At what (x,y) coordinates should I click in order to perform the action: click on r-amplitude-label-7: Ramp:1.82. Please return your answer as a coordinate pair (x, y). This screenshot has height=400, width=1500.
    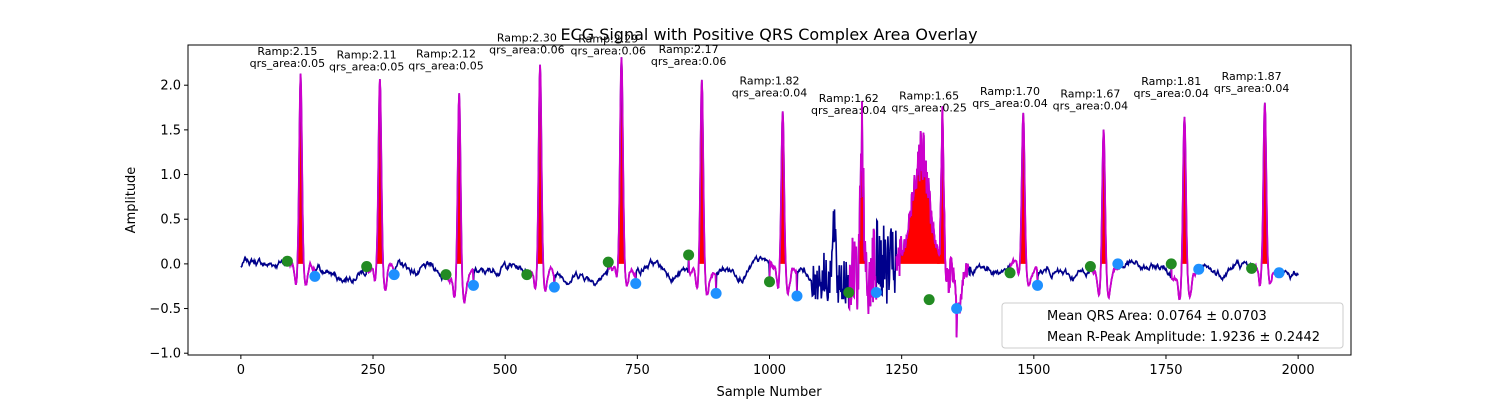
    Looking at the image, I should click on (769, 80).